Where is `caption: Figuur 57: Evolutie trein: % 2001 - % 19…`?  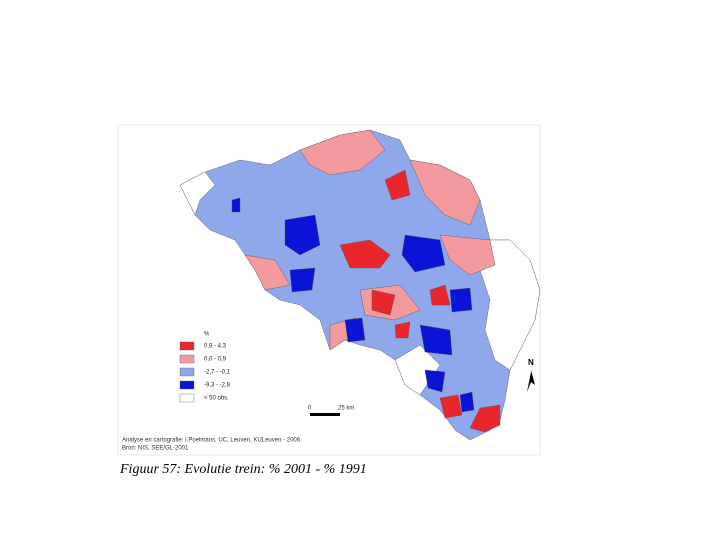 caption: Figuur 57: Evolutie trein: % 2001 - % 19… is located at coordinates (243, 469).